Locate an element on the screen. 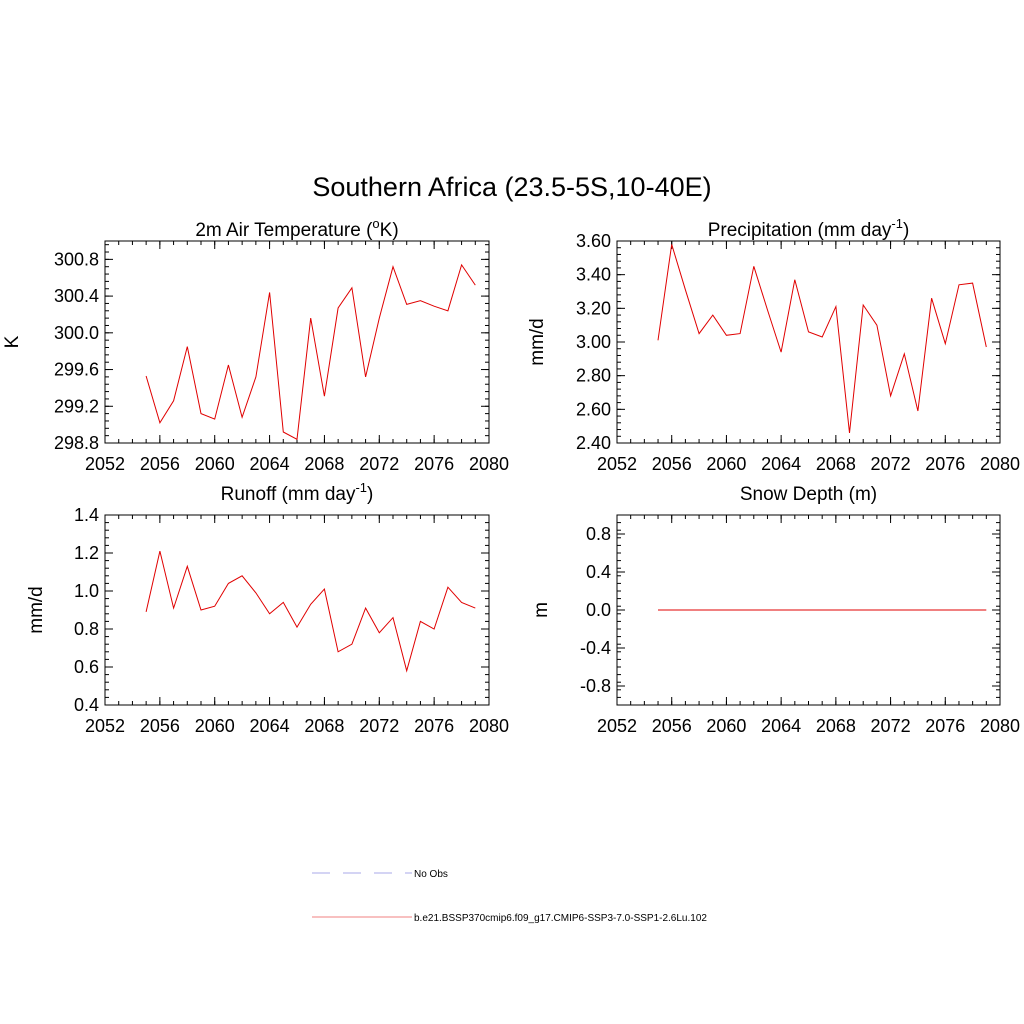  y-tick-label: 0.0 is located at coordinates (598, 610).